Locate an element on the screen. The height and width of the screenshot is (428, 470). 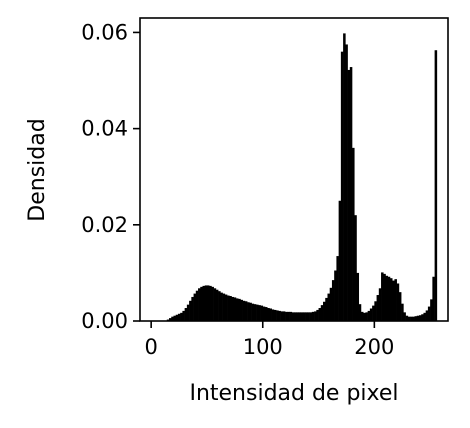
y-tick-label: 0.04 is located at coordinates (104, 129).